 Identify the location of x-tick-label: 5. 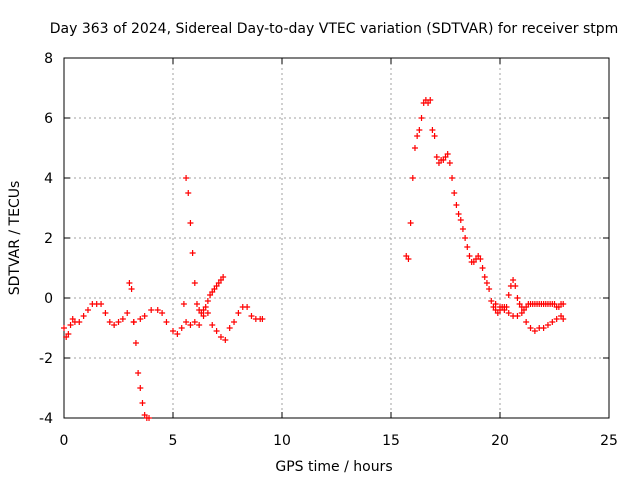
(173, 441).